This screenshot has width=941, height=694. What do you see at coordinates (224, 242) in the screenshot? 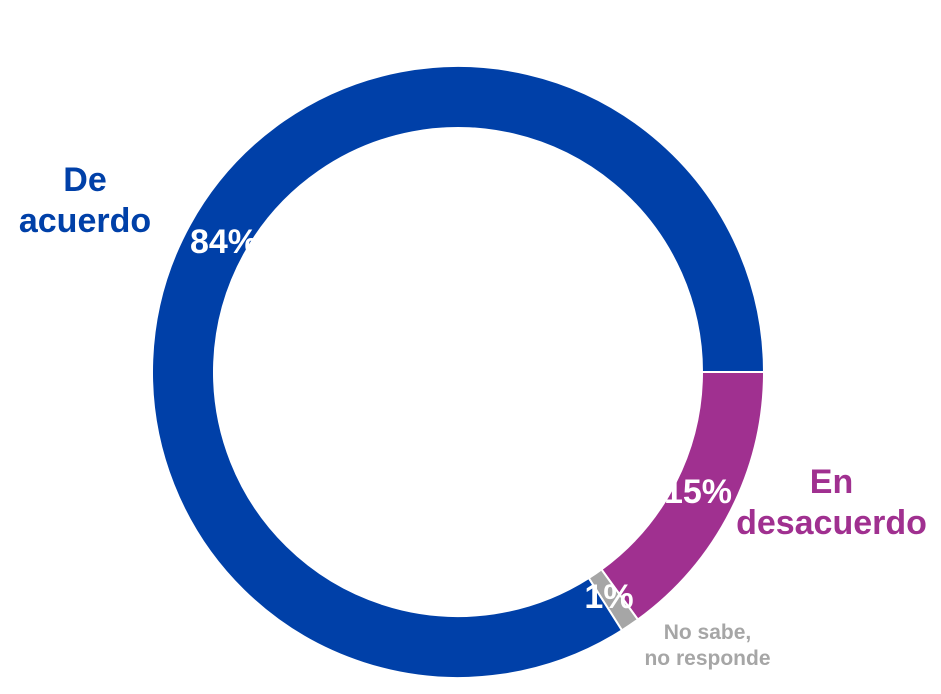
I see `data-label-de-acuerdo: 84%` at bounding box center [224, 242].